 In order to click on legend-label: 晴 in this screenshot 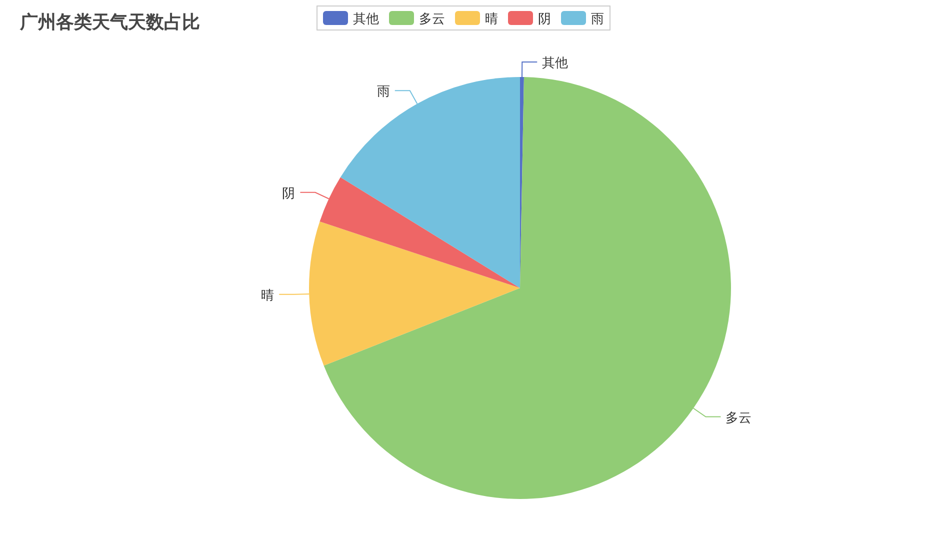, I will do `click(491, 19)`.